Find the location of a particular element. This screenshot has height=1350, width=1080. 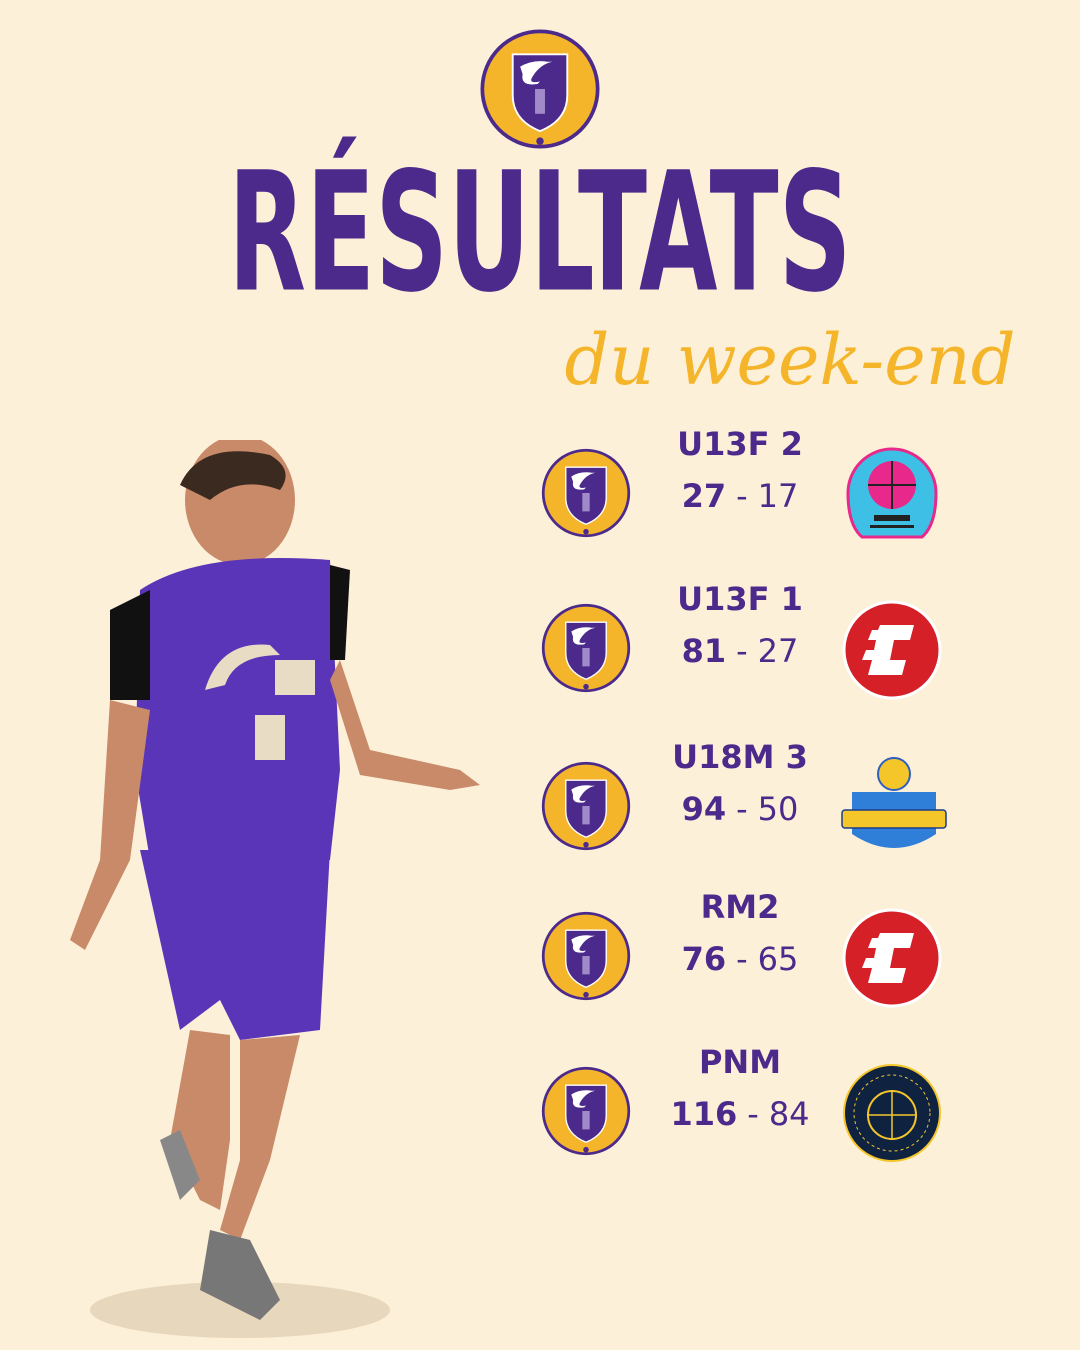

score: 76-65 is located at coordinates (740, 959).